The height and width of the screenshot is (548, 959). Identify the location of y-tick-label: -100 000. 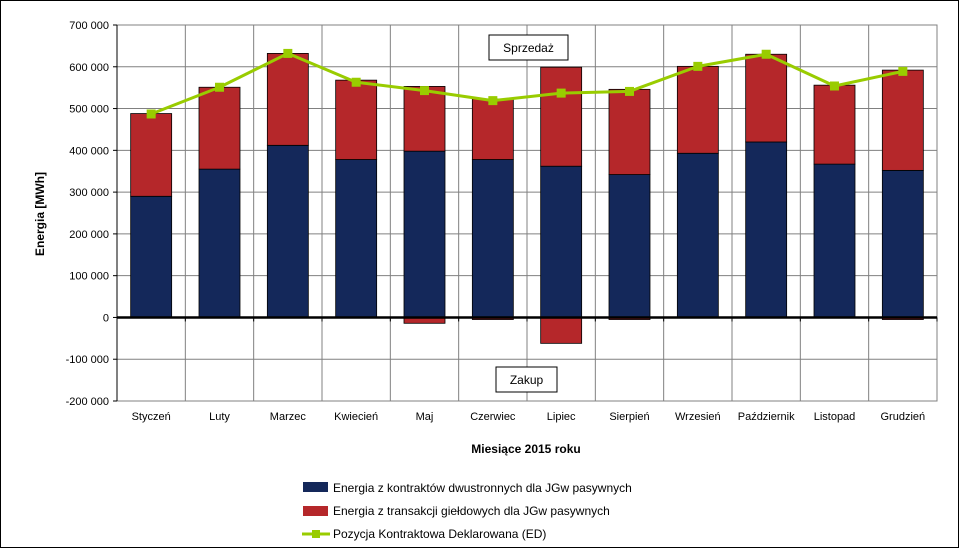
(87, 360).